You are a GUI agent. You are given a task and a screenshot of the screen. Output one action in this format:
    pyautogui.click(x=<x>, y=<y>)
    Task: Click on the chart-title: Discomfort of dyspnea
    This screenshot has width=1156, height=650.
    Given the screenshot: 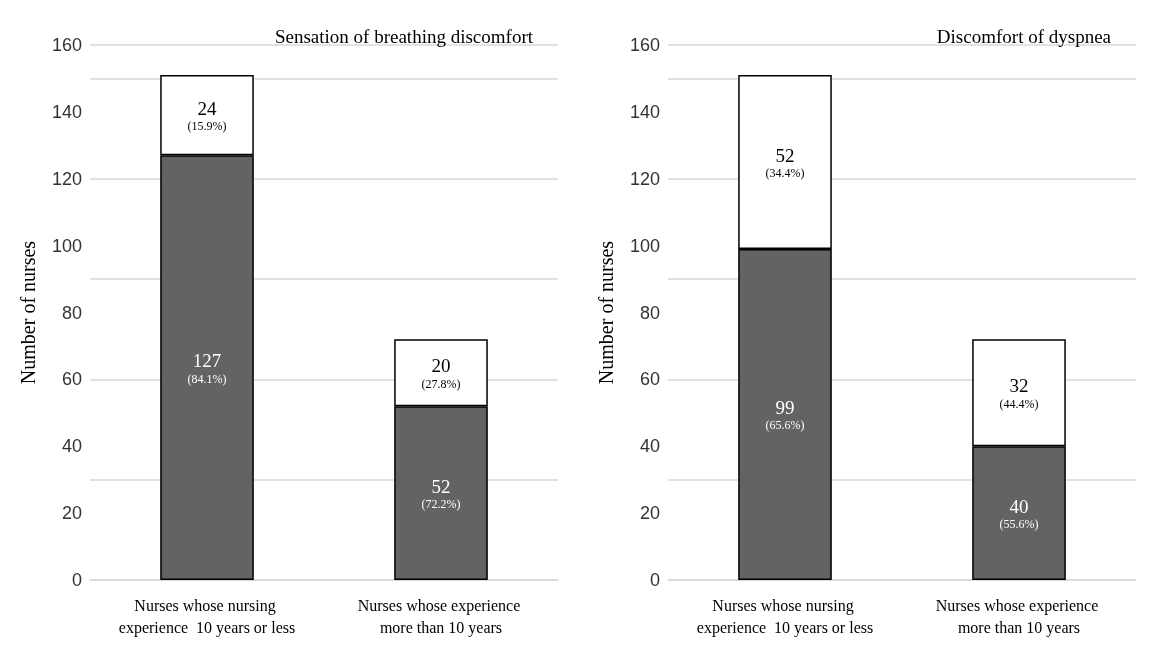 What is the action you would take?
    pyautogui.click(x=1024, y=36)
    